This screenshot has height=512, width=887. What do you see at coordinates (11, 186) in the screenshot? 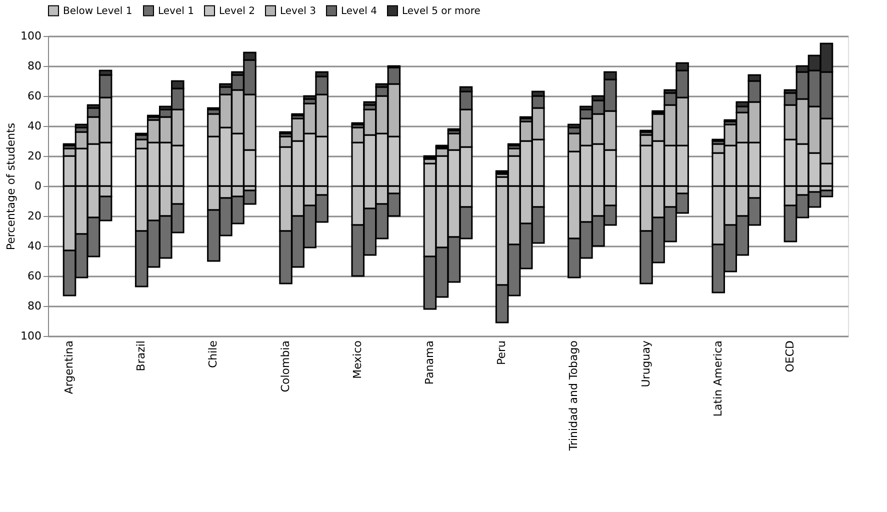
I see `y-axis-title: Percentage of students` at bounding box center [11, 186].